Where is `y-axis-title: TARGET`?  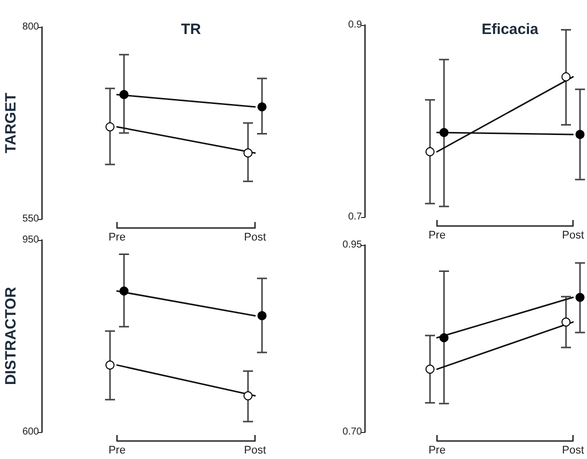 y-axis-title: TARGET is located at coordinates (11, 123).